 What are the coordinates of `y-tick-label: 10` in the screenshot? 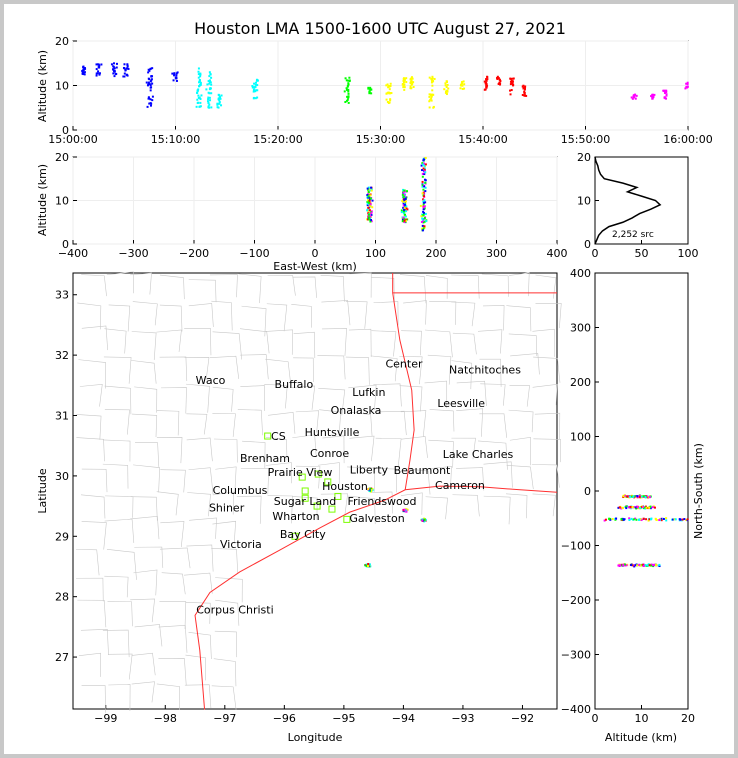 It's located at (62, 201).